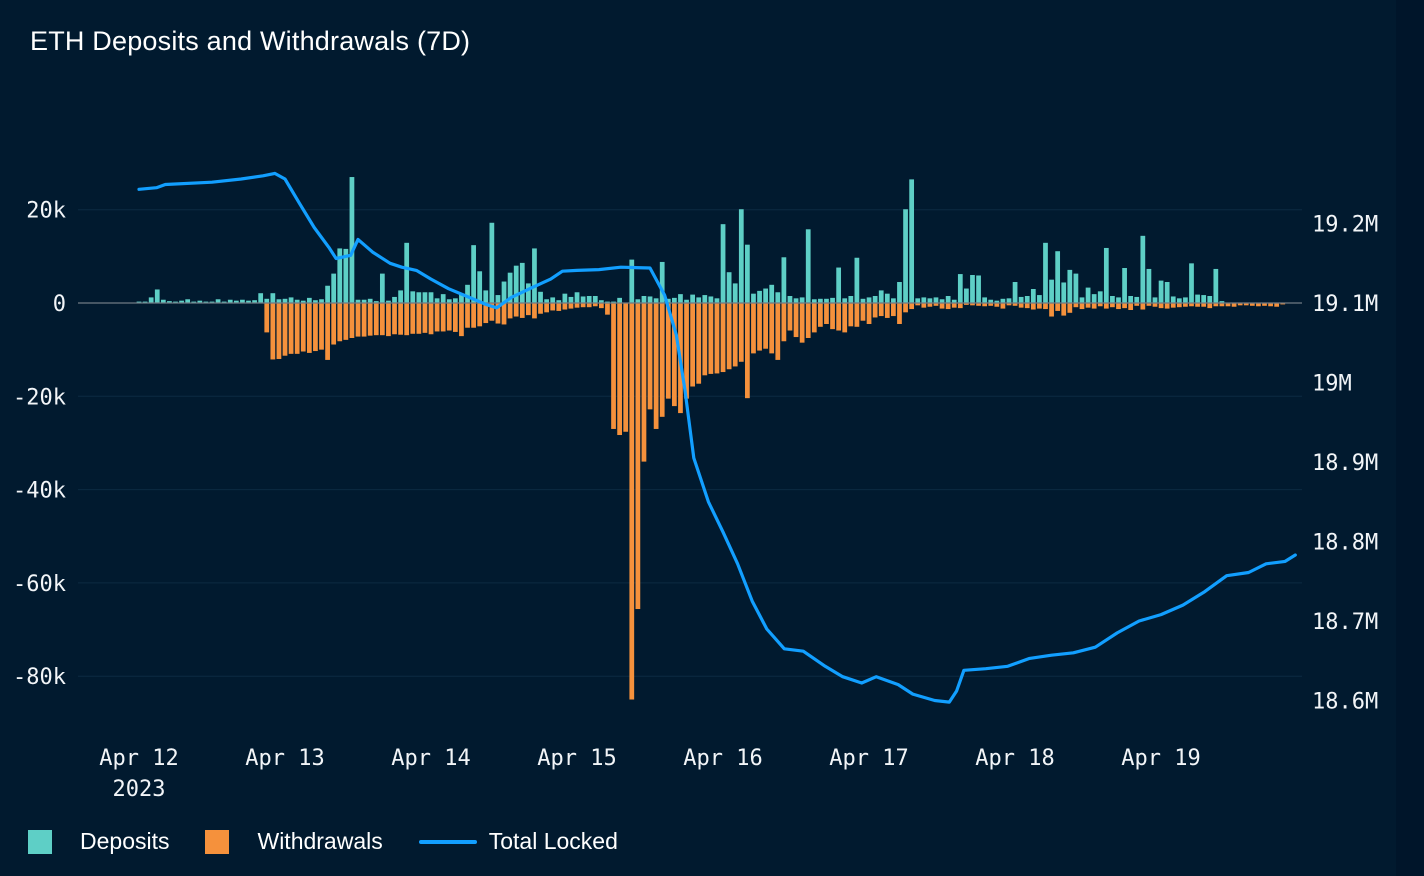 This screenshot has height=876, width=1424. What do you see at coordinates (139, 789) in the screenshot?
I see `x-tick-sublabel: 2023` at bounding box center [139, 789].